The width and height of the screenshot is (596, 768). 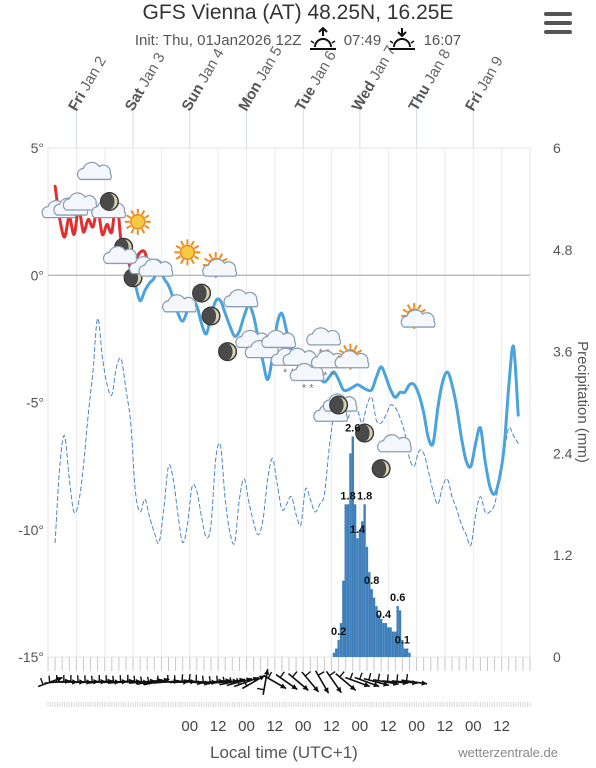 I want to click on xtick-label-5: 12, so click(x=218, y=726).